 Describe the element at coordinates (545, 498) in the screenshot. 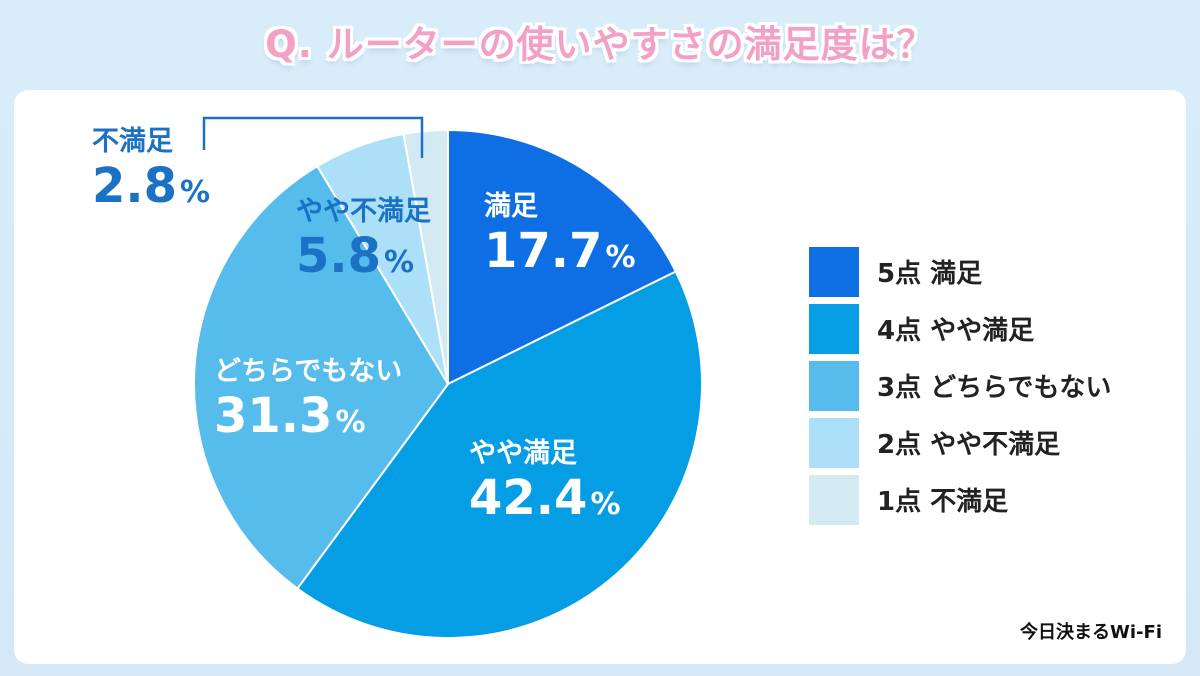

I see `slice-value: 42.4%` at that location.